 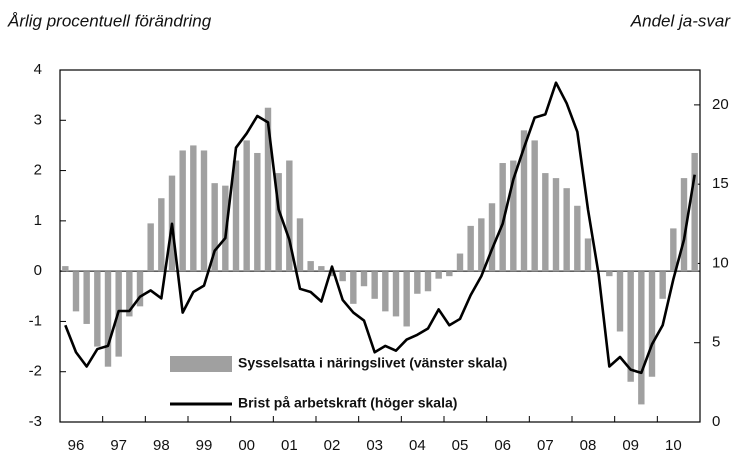 What do you see at coordinates (332, 445) in the screenshot?
I see `x-tick-label: 02` at bounding box center [332, 445].